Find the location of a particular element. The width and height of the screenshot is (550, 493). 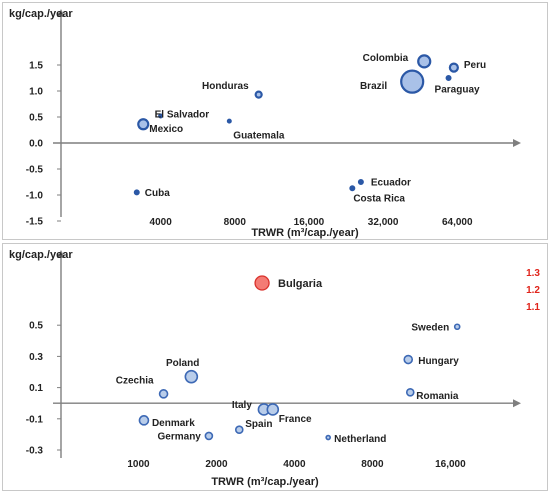

data-point-costa-rica is located at coordinates (352, 188).